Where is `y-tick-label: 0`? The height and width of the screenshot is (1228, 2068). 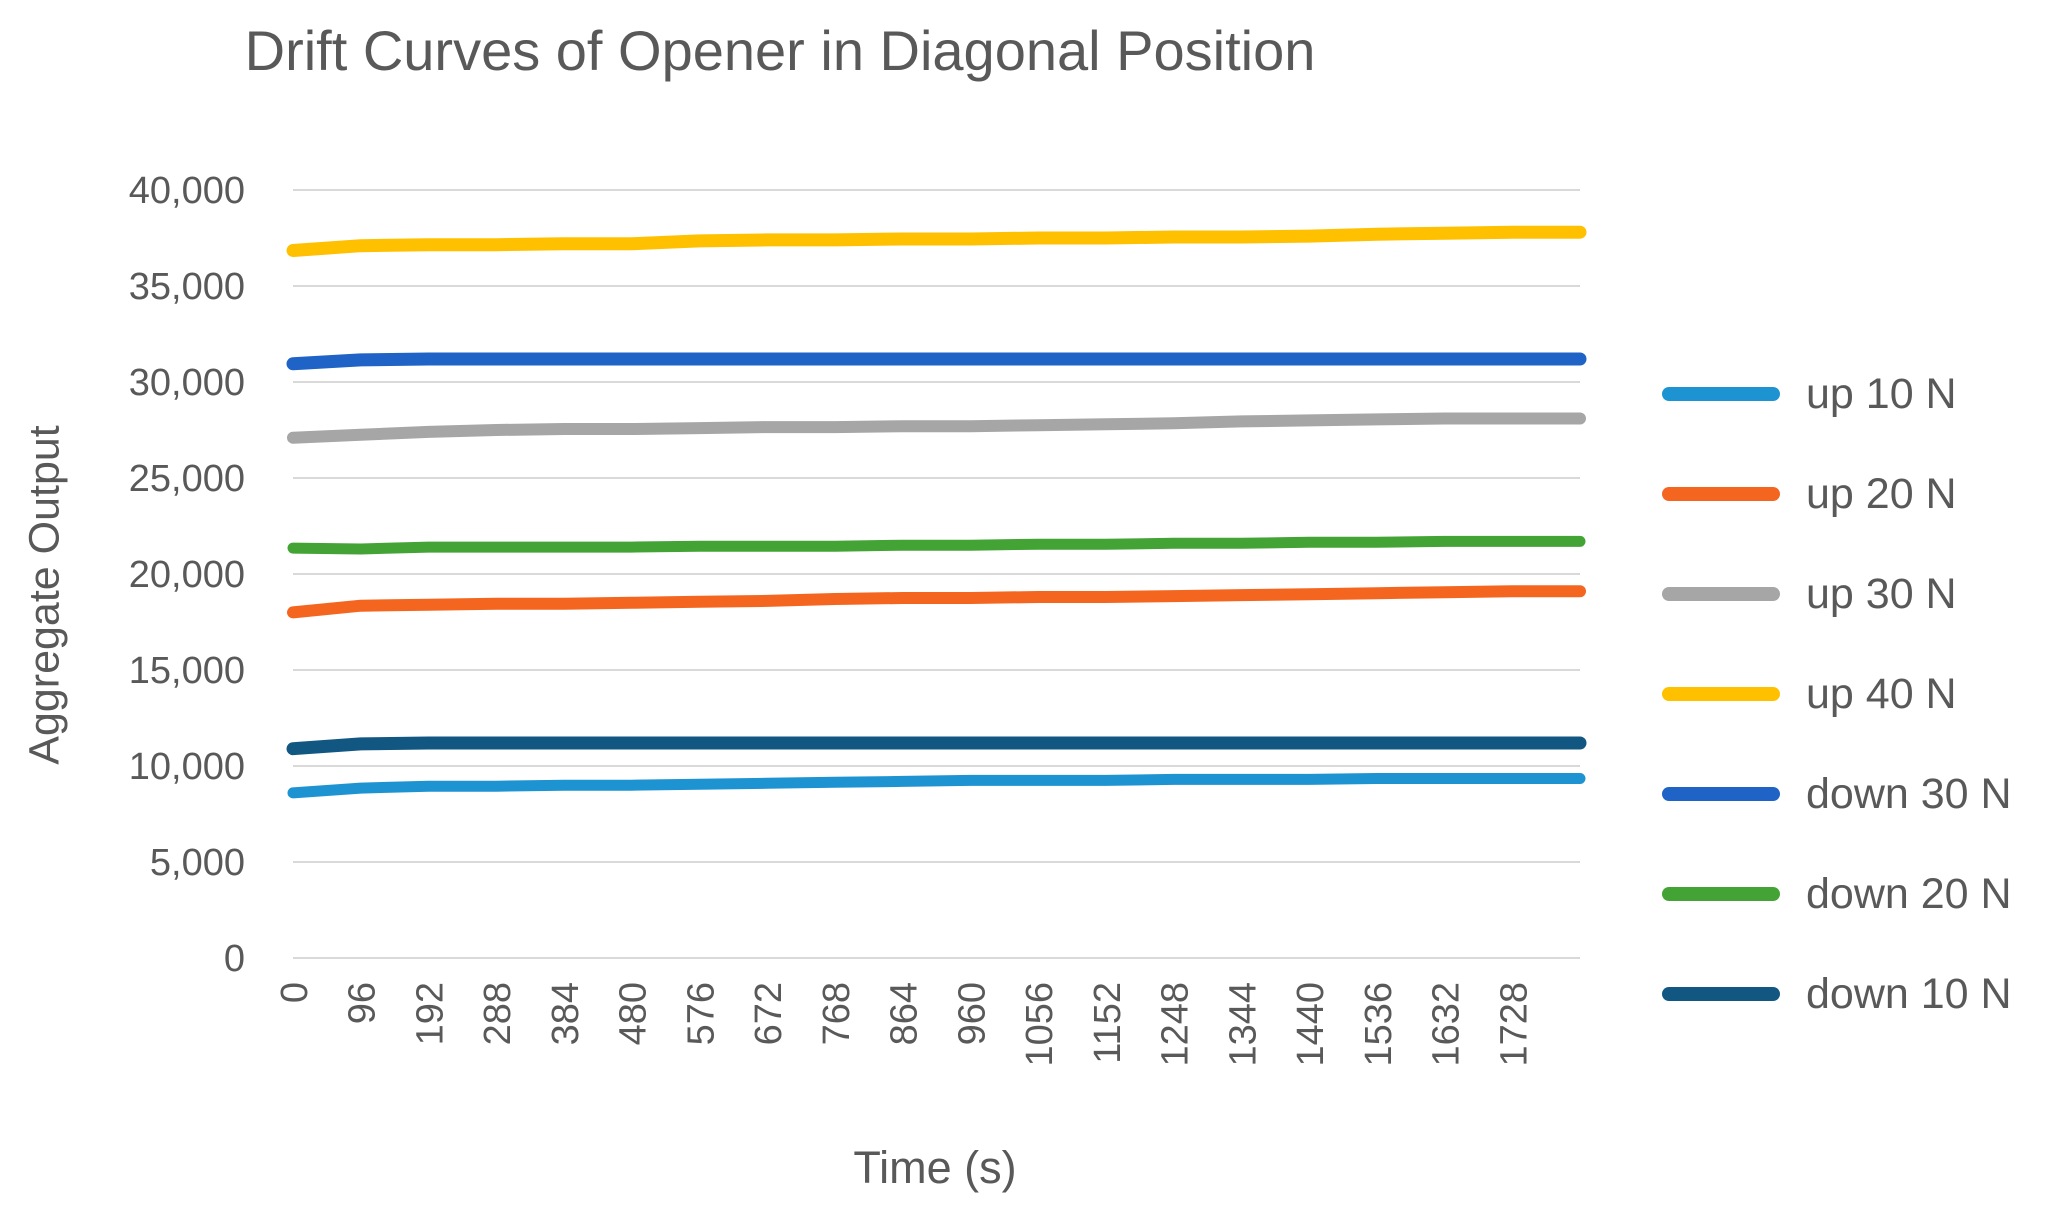
y-tick-label: 0 is located at coordinates (234, 959).